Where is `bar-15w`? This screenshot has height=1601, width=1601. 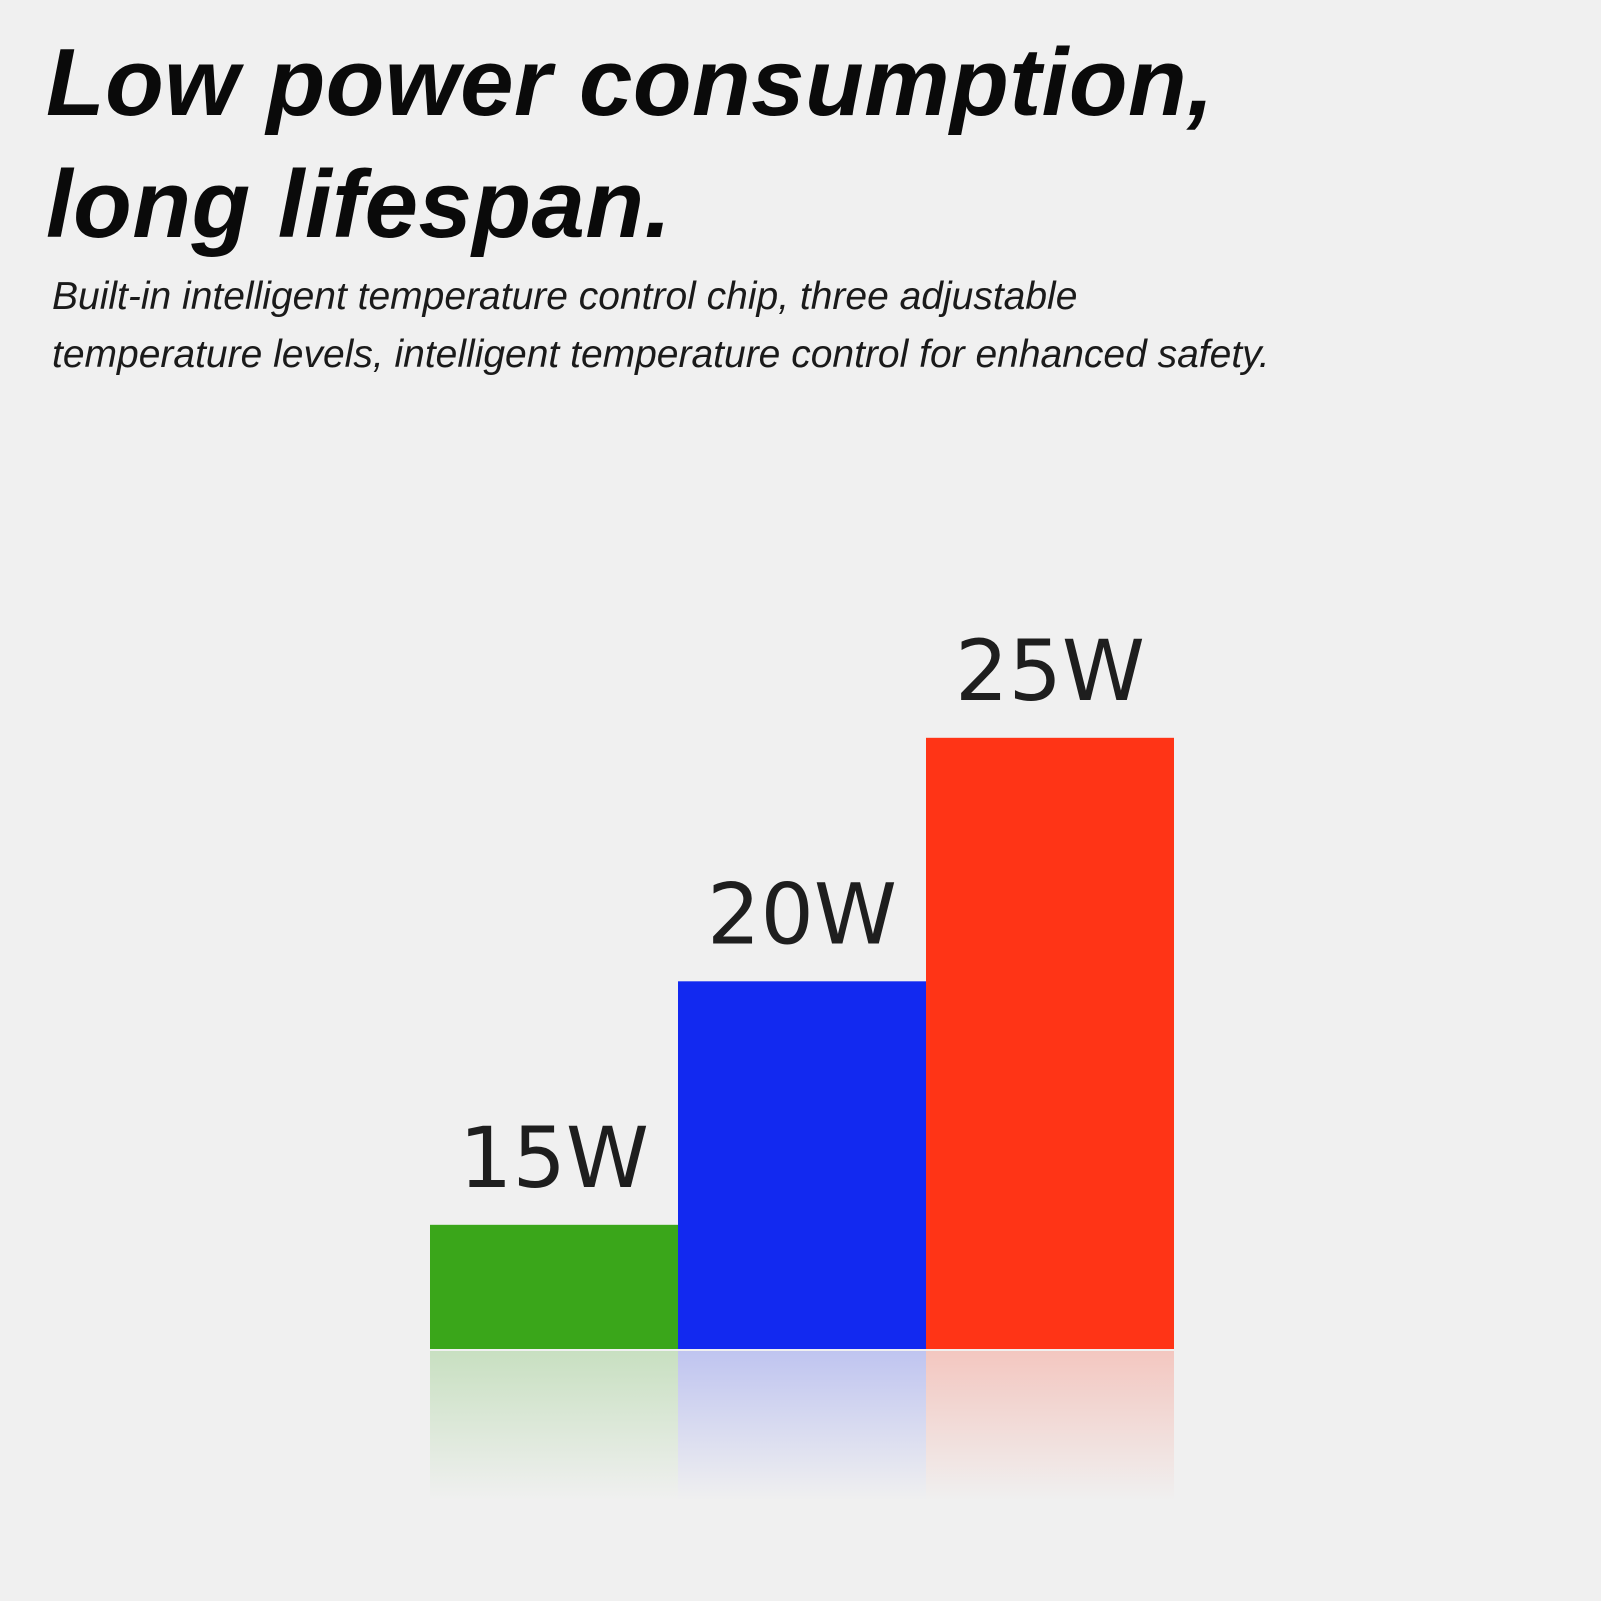 bar-15w is located at coordinates (554, 1286).